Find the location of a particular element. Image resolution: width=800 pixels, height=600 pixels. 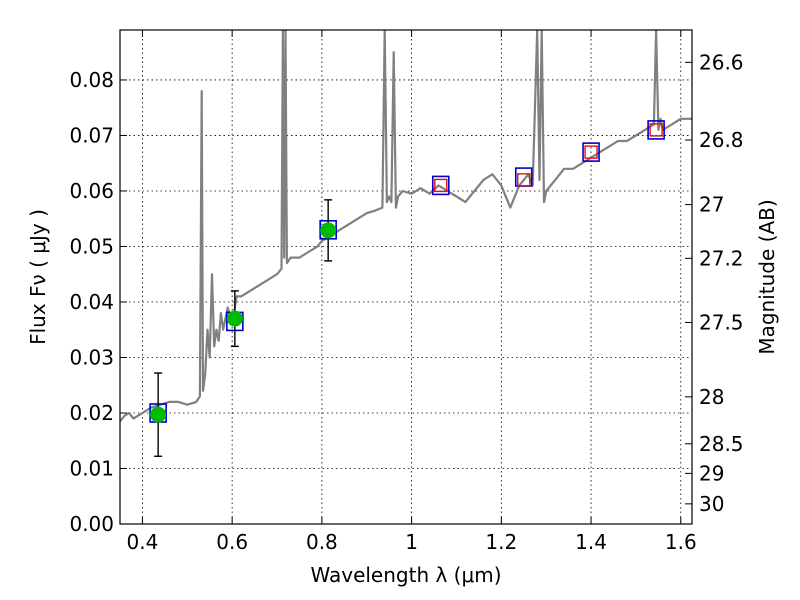

x-tick-label: 0.8 is located at coordinates (322, 542).